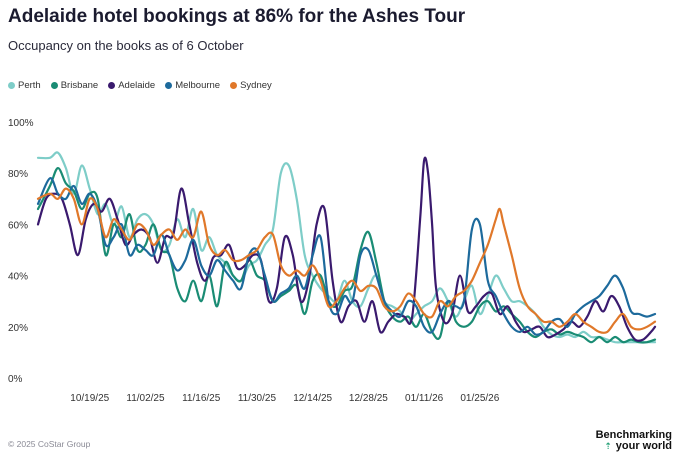 The width and height of the screenshot is (680, 459). I want to click on legend-label-sydney: Sydney, so click(256, 85).